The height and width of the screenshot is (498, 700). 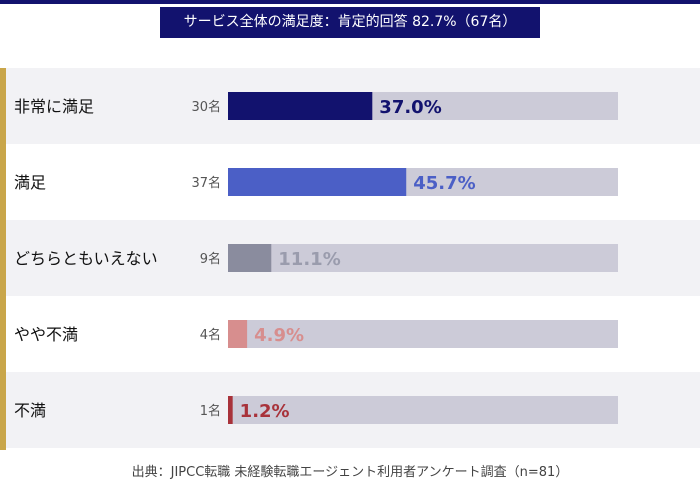 What do you see at coordinates (279, 335) in the screenshot?
I see `value-label: 4.9%` at bounding box center [279, 335].